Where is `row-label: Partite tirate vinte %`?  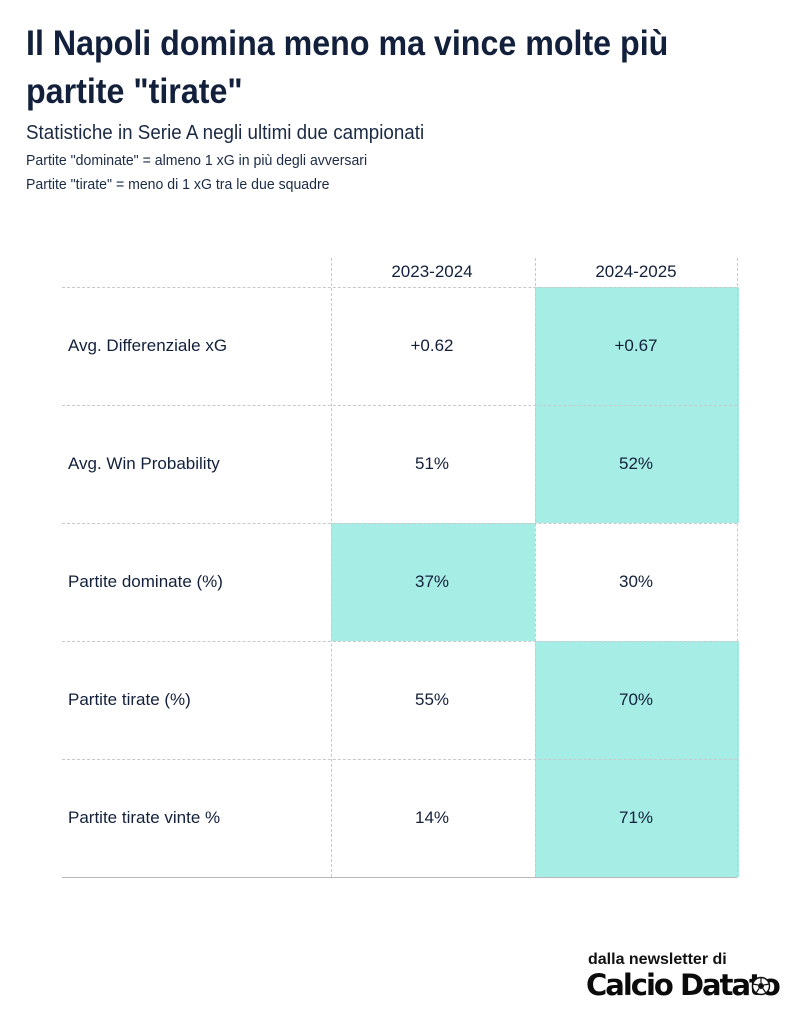
row-label: Partite tirate vinte % is located at coordinates (144, 817).